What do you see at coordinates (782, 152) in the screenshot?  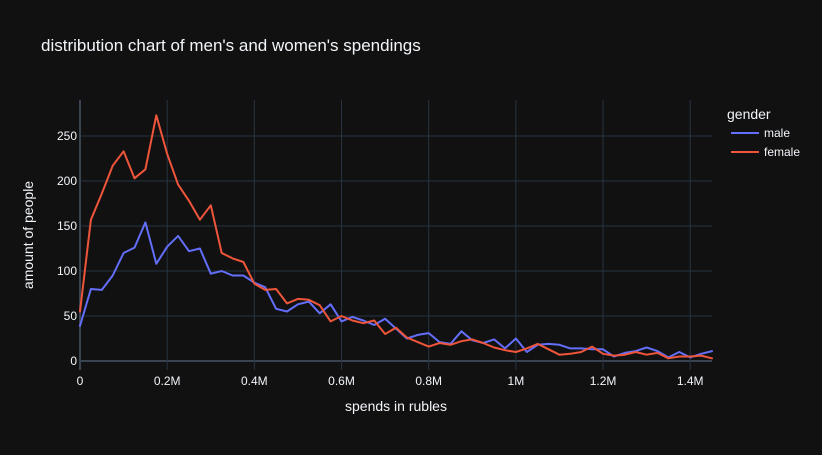 I see `legend-label-female: female` at bounding box center [782, 152].